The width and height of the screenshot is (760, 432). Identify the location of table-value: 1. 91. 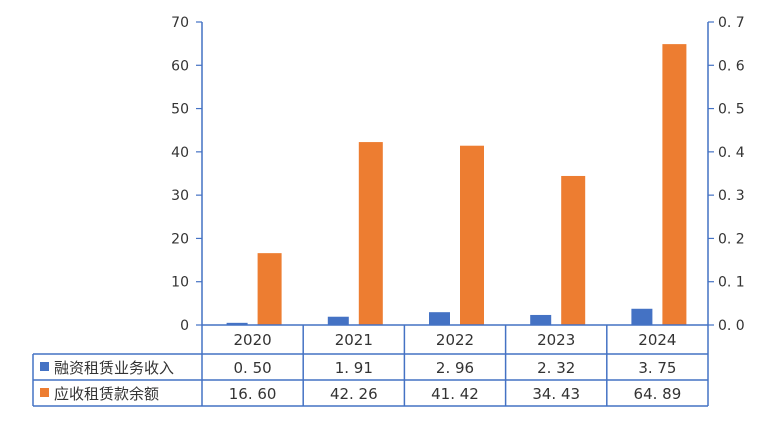
(354, 368).